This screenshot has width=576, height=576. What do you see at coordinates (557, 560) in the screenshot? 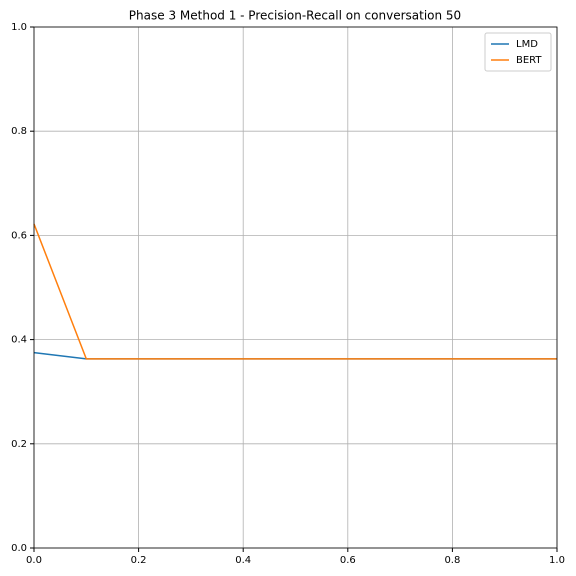
I see `x-tick-label: 1.0` at bounding box center [557, 560].